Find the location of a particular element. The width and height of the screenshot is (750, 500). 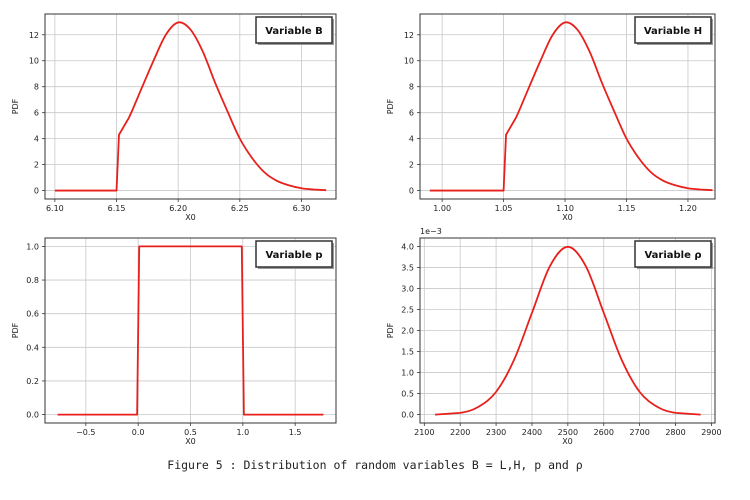

x-tick-label: 1.0 is located at coordinates (242, 432).